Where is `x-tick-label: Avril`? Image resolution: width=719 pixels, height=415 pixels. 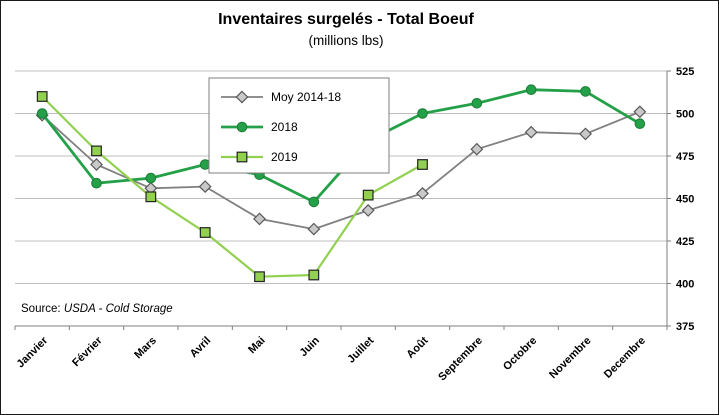
x-tick-label: Avril is located at coordinates (200, 347).